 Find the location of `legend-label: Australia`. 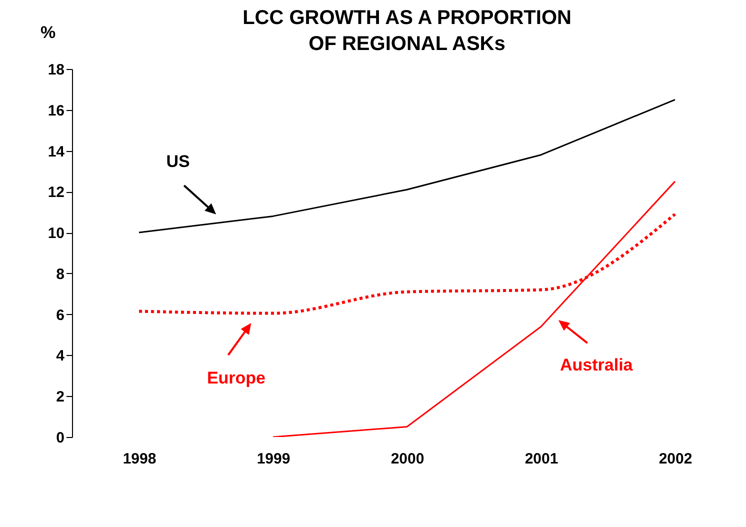

legend-label: Australia is located at coordinates (597, 365).